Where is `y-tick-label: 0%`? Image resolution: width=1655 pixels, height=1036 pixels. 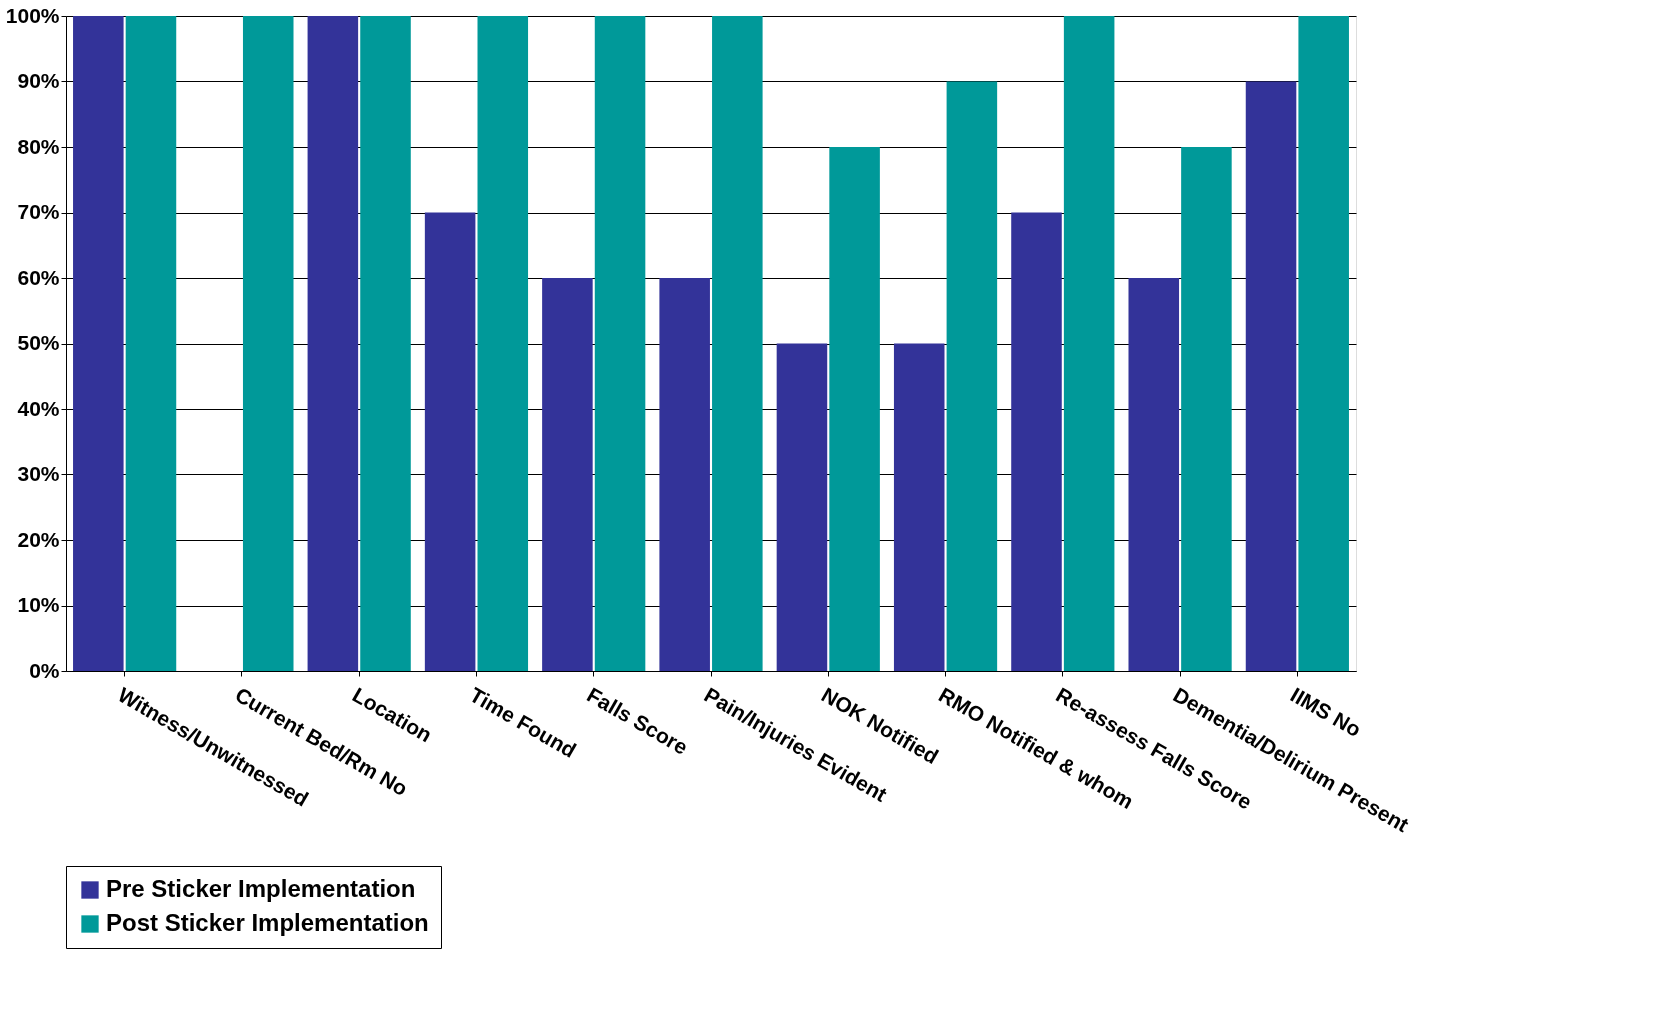 y-tick-label: 0% is located at coordinates (44, 670).